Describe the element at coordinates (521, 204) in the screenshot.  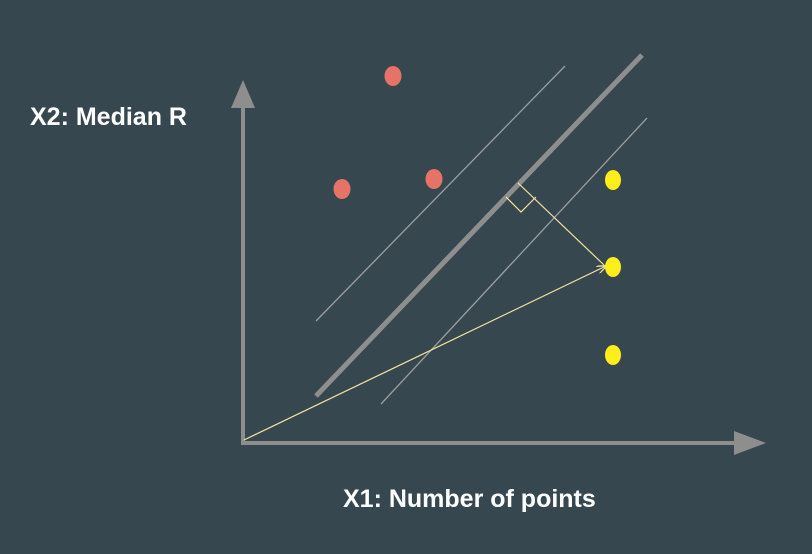
I see `right-angle-marker` at that location.